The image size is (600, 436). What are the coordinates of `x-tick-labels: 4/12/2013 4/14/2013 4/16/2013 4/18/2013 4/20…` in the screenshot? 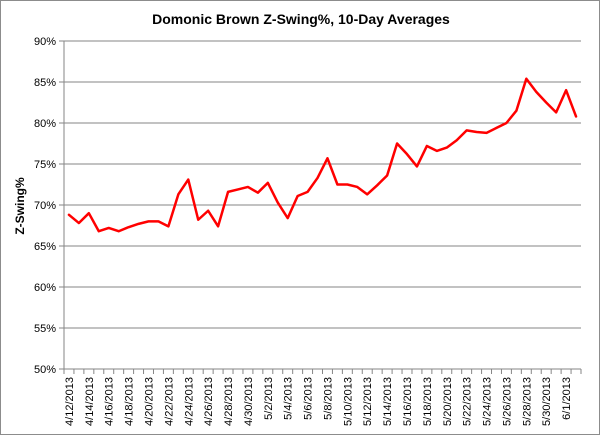 It's located at (318, 401).